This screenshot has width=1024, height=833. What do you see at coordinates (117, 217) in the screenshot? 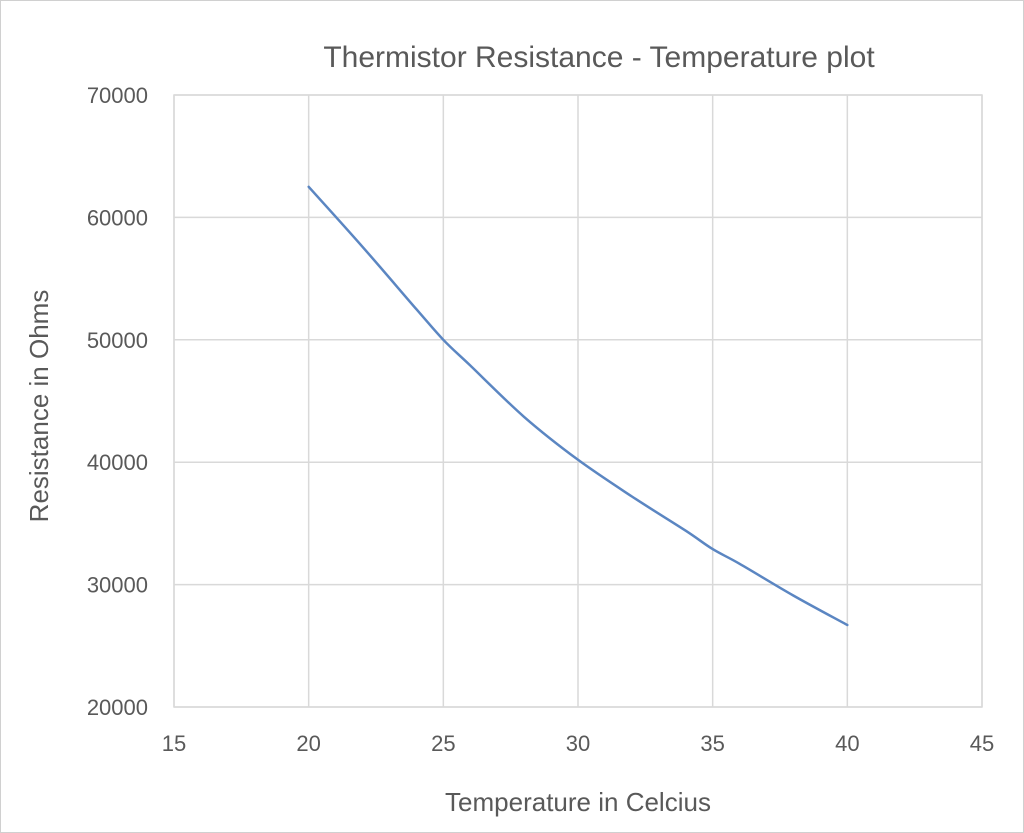
I see `y-tick-label: 60000` at bounding box center [117, 217].